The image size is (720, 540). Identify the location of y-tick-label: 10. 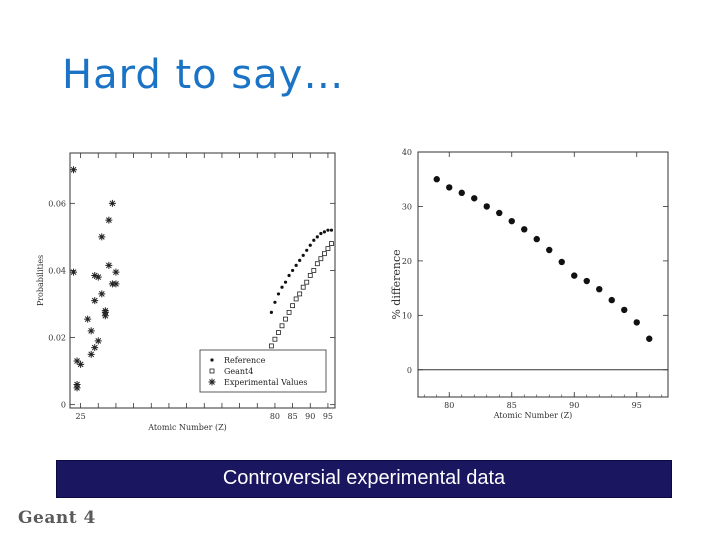
(407, 315).